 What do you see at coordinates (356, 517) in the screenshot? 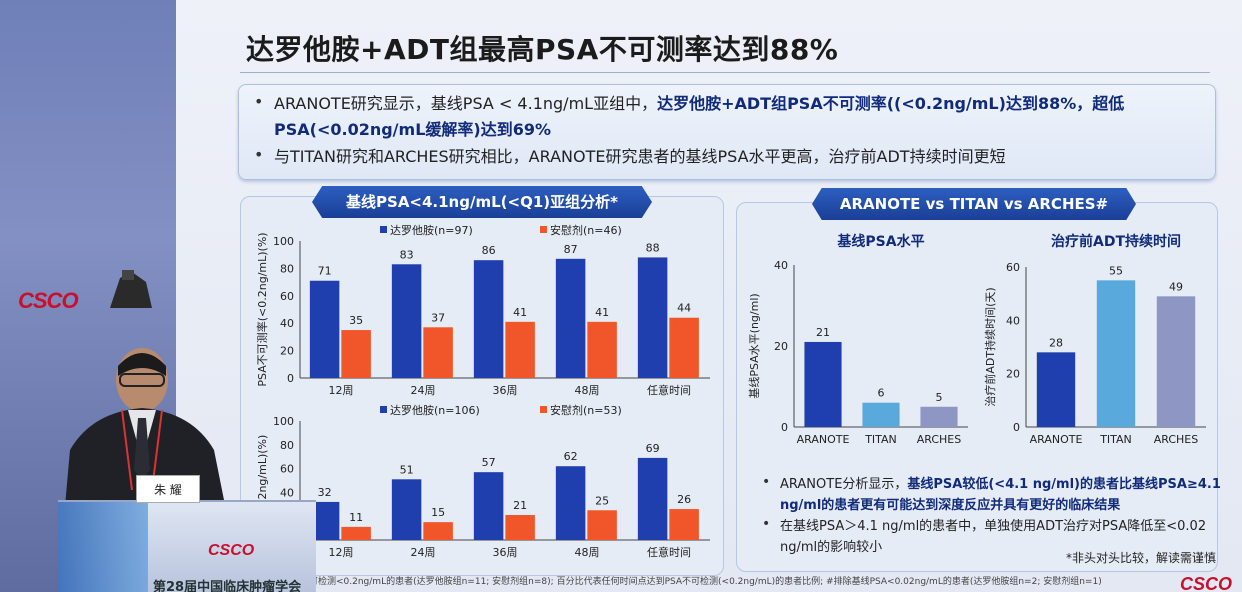
I see `bar-value-label: 11` at bounding box center [356, 517].